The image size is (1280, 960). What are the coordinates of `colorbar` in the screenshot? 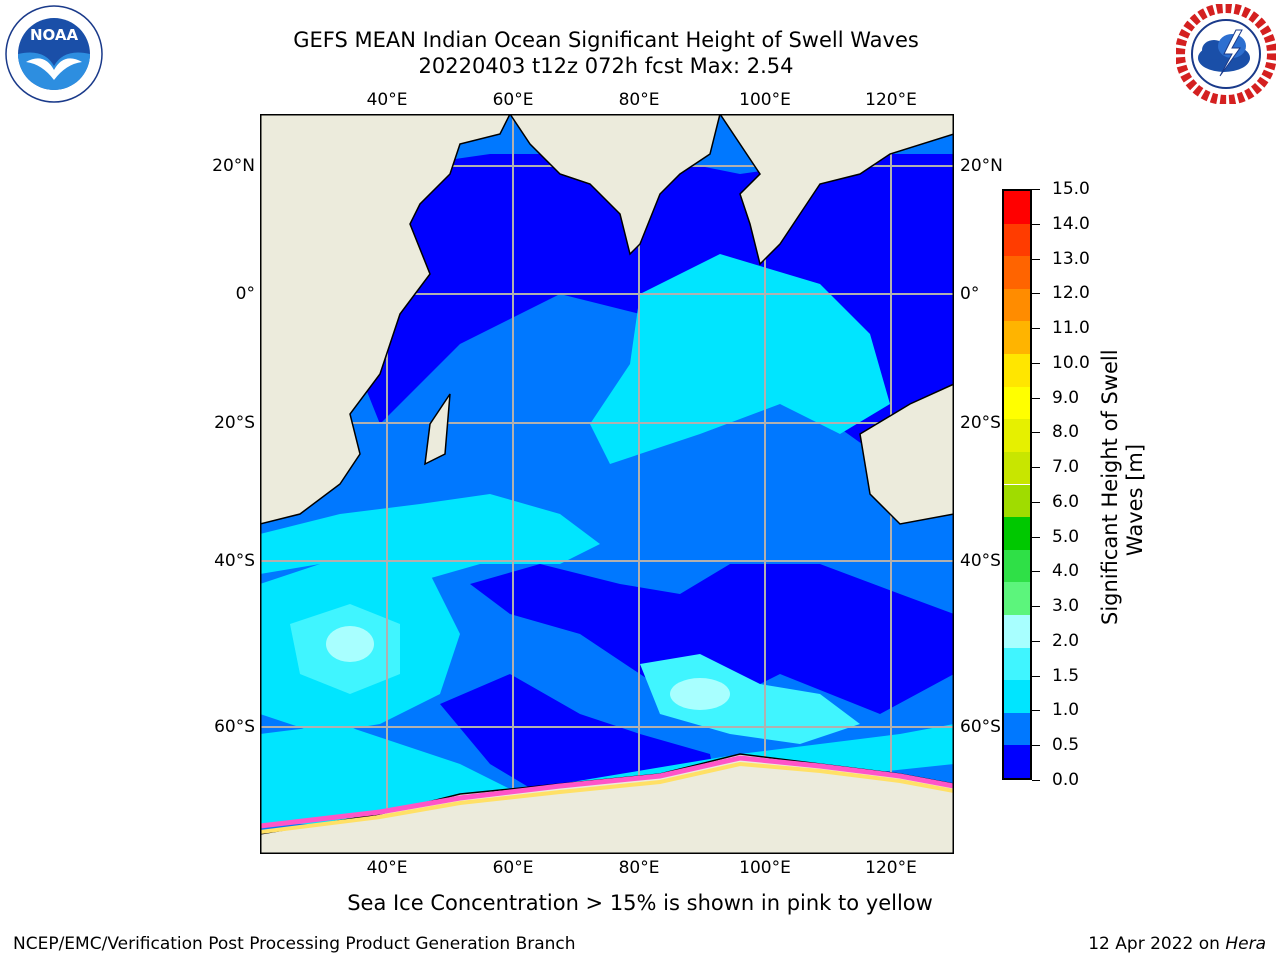 It's located at (1017, 484).